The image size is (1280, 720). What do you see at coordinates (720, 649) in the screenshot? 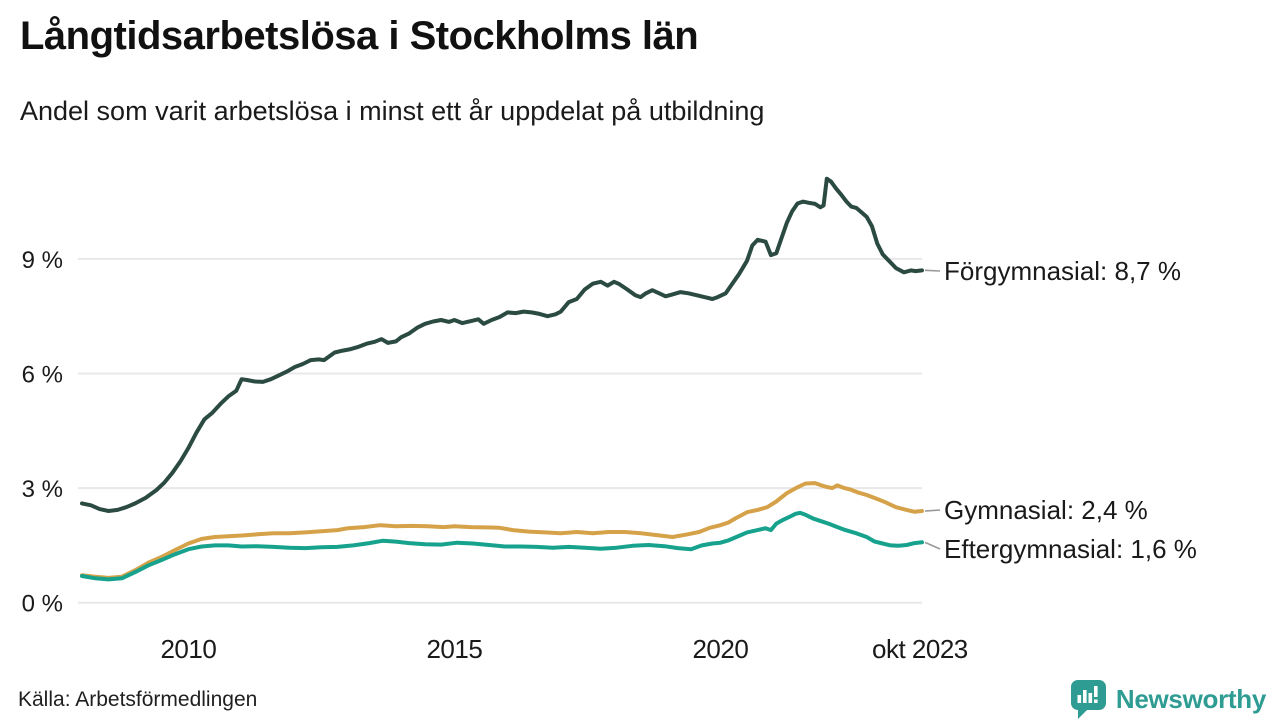
I see `x-axis-tick-label: 2020` at bounding box center [720, 649].